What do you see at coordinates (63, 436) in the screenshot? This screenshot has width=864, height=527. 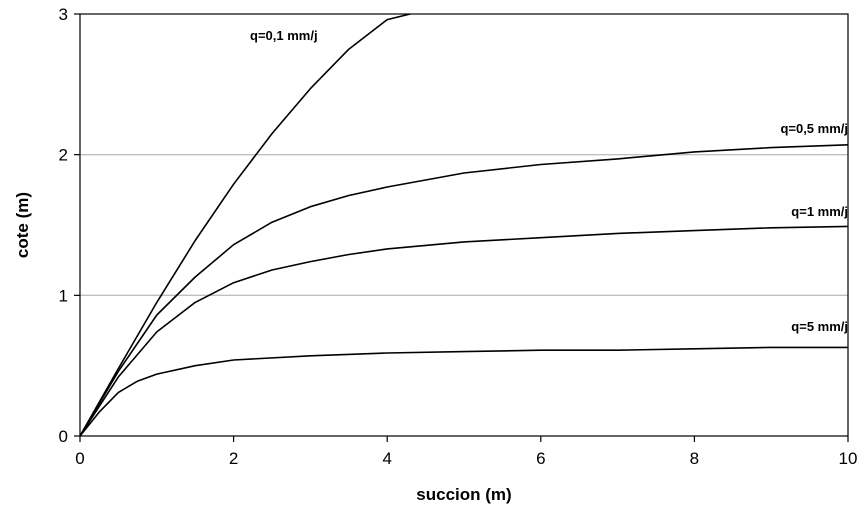 I see `y-tick-label: 0` at bounding box center [63, 436].